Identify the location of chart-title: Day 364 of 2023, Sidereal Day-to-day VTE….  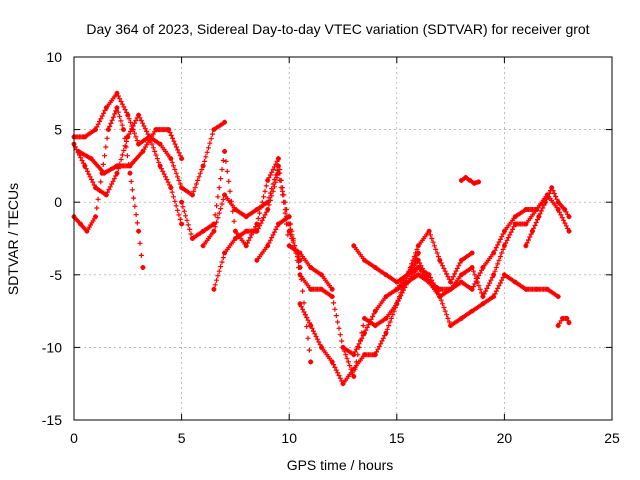
(337, 29).